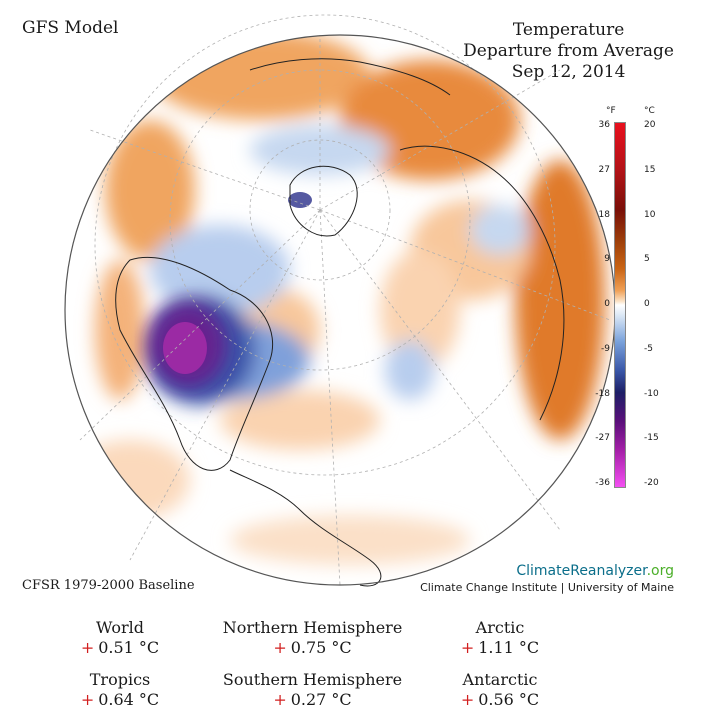 The height and width of the screenshot is (718, 706). Describe the element at coordinates (321, 647) in the screenshot. I see `stat-value: 0.75 °C` at that location.